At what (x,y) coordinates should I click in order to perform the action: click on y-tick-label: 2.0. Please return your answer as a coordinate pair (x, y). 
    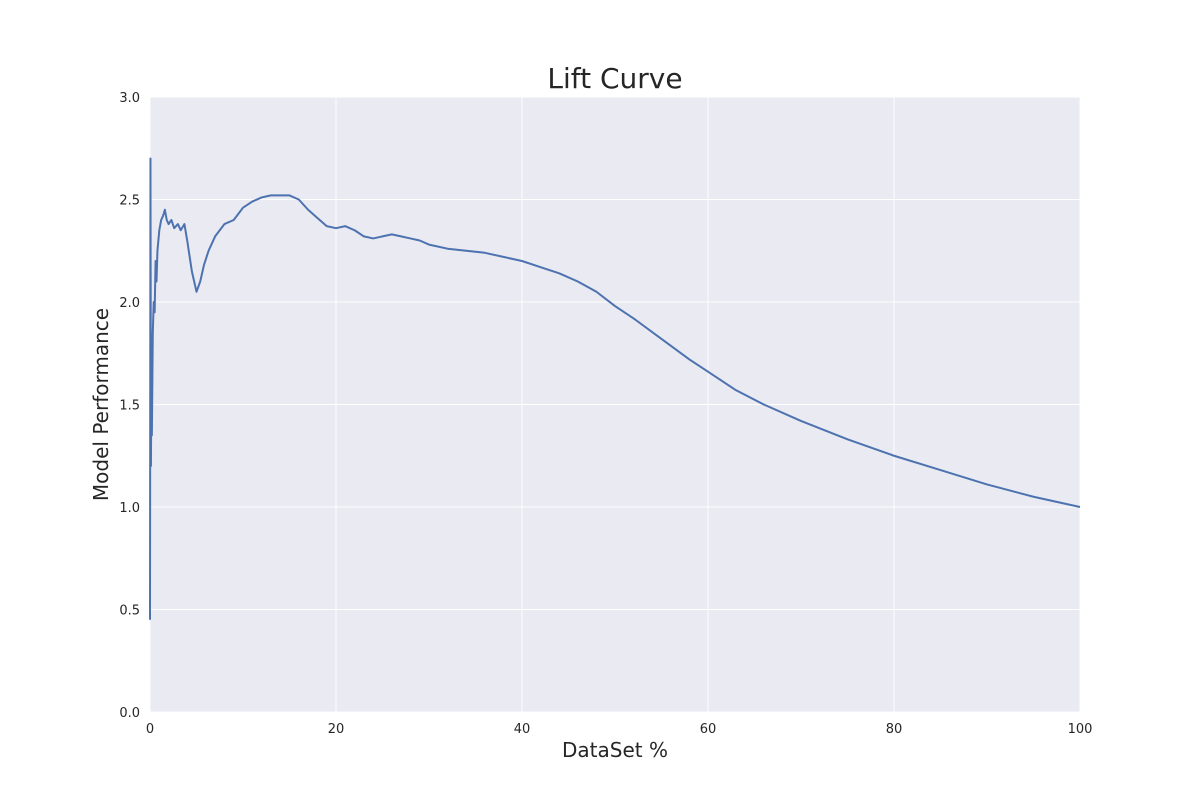
    Looking at the image, I should click on (129, 303).